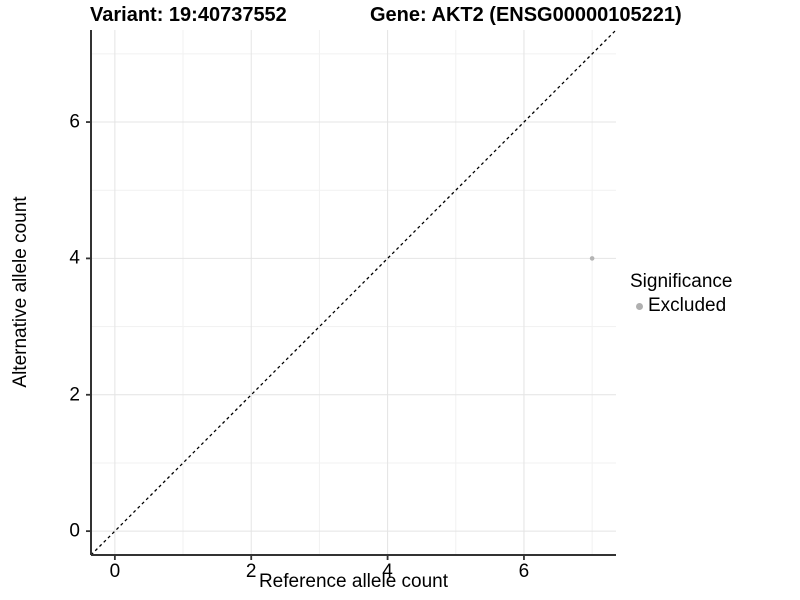 The height and width of the screenshot is (600, 800). I want to click on legend-item-label: Excluded, so click(687, 305).